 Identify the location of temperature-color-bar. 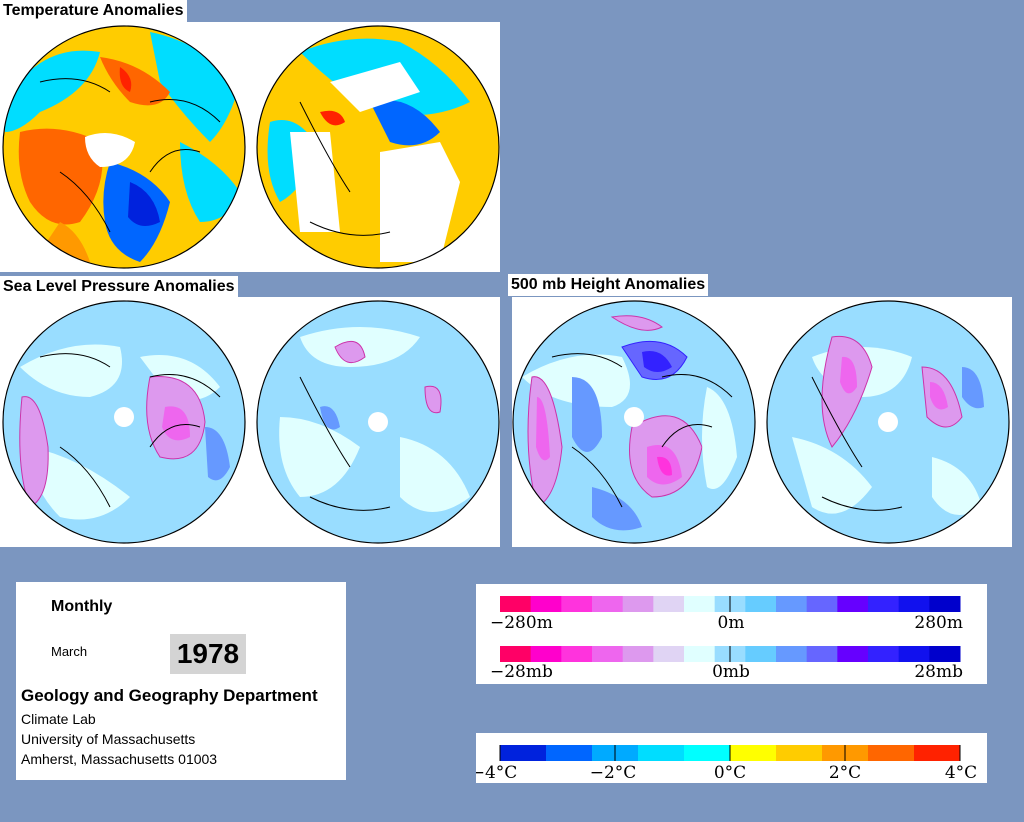
(730, 753).